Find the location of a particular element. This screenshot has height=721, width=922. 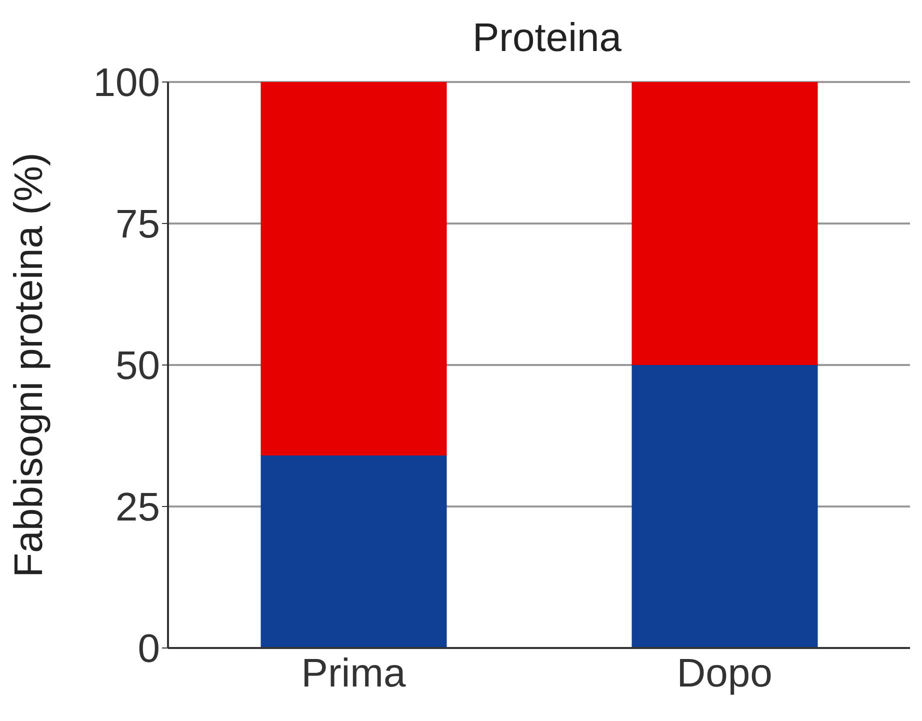

y-tick-label: 100 is located at coordinates (126, 83).